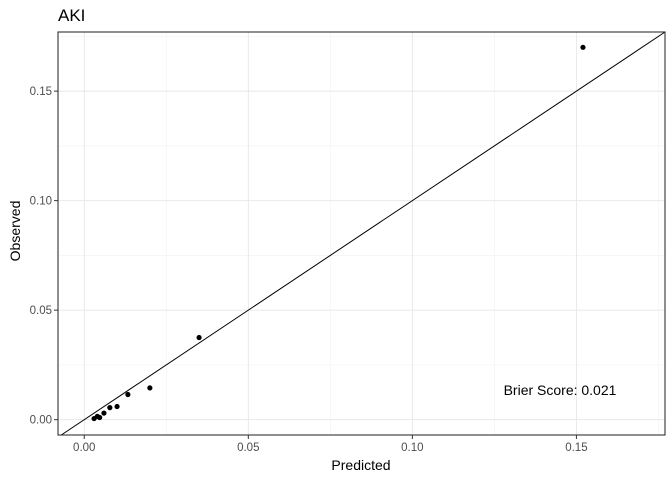  What do you see at coordinates (44, 256) in the screenshot?
I see `y-axis: 0.00 0.05 0.10 0.15` at bounding box center [44, 256].